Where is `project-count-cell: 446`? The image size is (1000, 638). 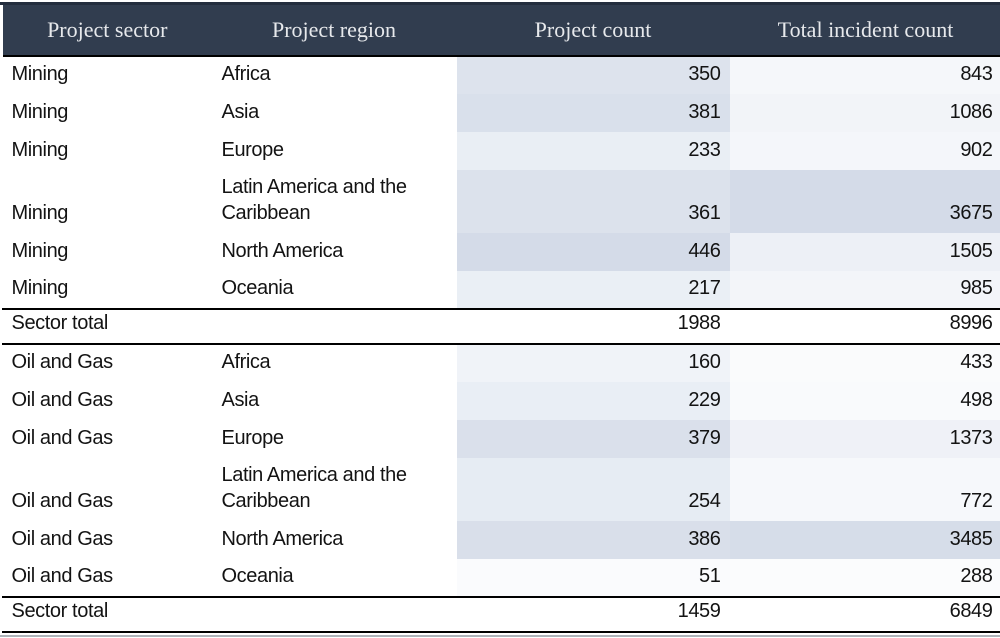
project-count-cell: 446 is located at coordinates (593, 252).